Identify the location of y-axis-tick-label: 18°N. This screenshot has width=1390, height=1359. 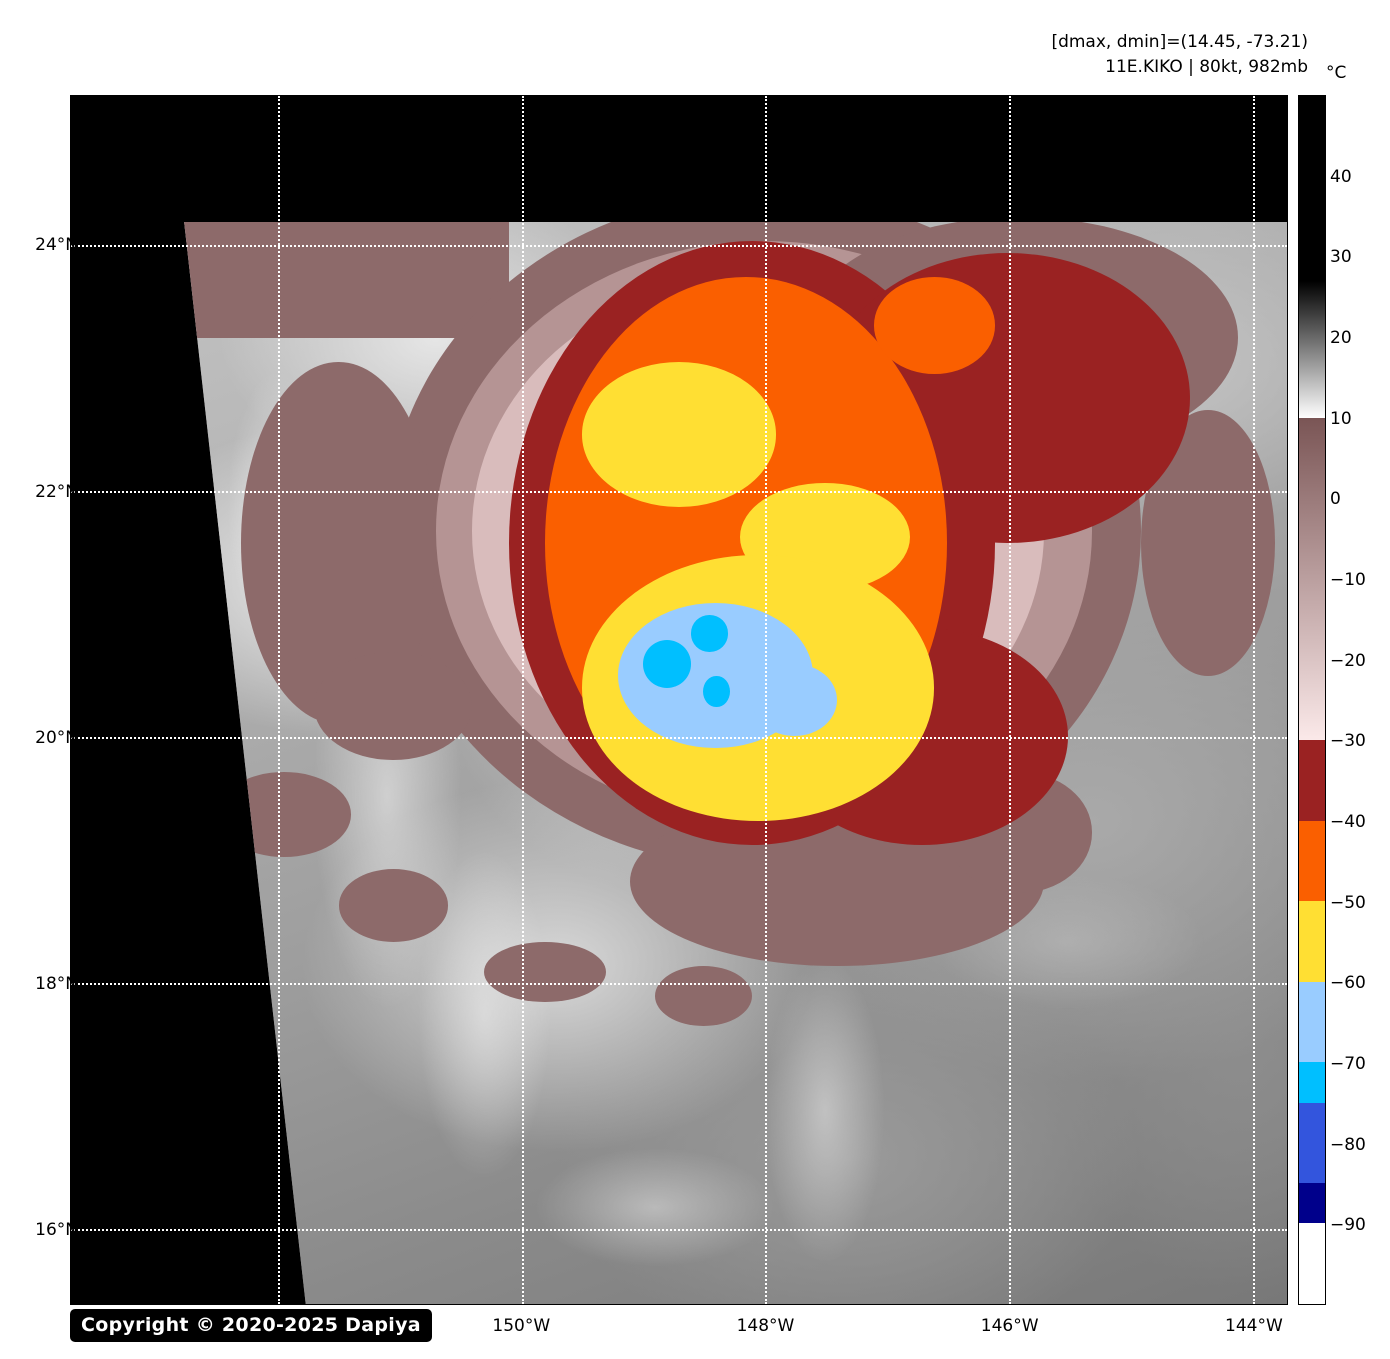
(56, 984).